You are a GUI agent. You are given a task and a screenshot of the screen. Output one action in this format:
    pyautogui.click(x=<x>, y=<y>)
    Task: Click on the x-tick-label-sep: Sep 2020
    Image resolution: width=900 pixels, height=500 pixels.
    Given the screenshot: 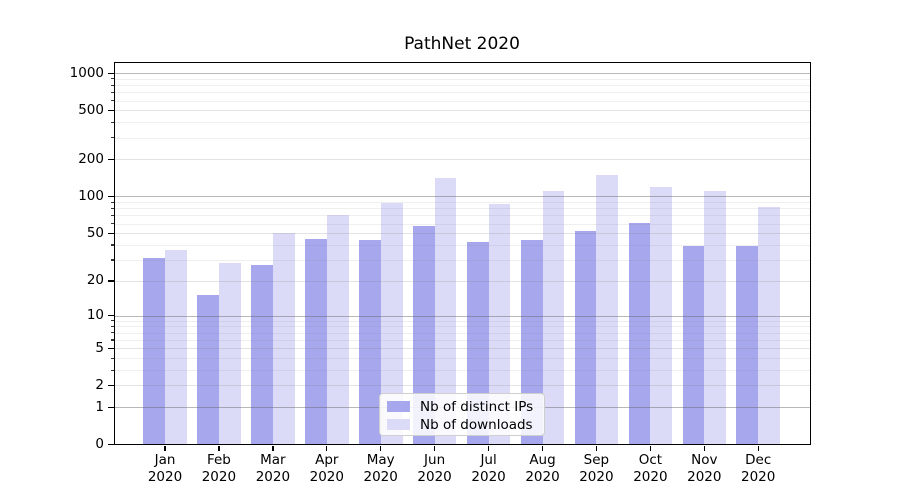 What is the action you would take?
    pyautogui.click(x=596, y=468)
    